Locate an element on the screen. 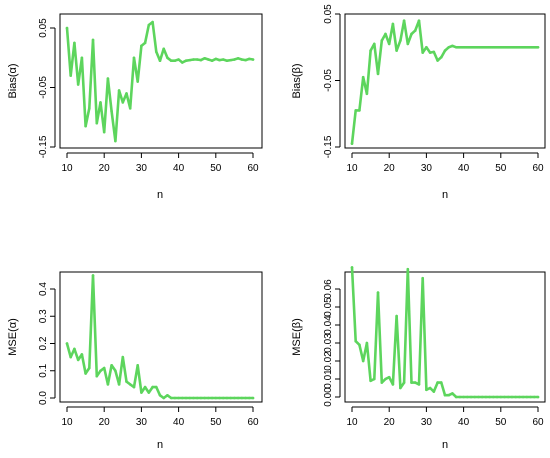  y-tick-label: 0.00 is located at coordinates (328, 397).